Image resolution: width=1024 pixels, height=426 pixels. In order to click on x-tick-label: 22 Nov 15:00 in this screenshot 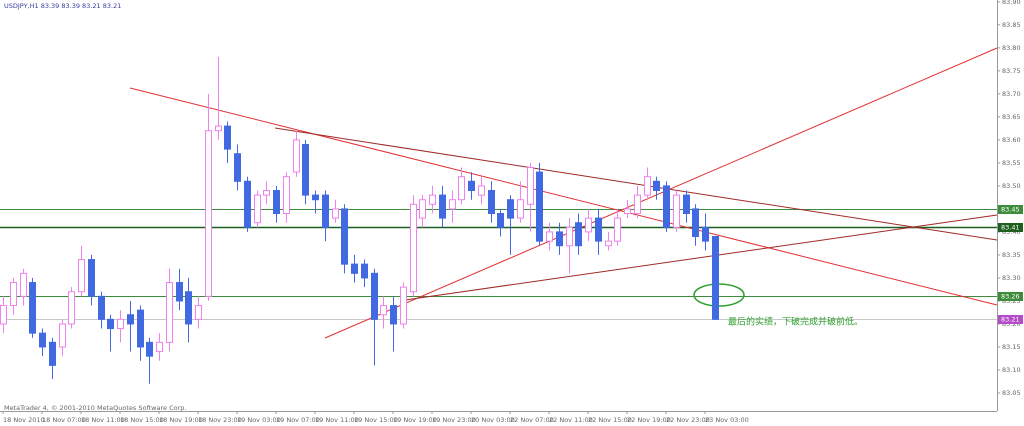, I will do `click(610, 420)`.